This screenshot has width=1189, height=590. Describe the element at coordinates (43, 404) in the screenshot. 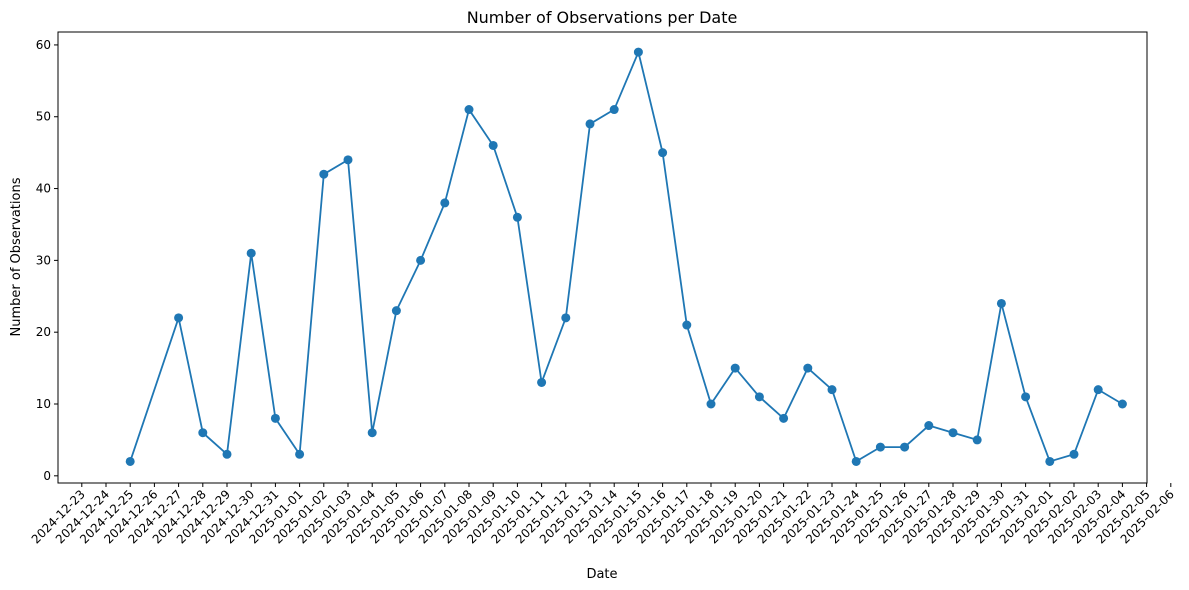

I see `y-tick-label: 10` at that location.